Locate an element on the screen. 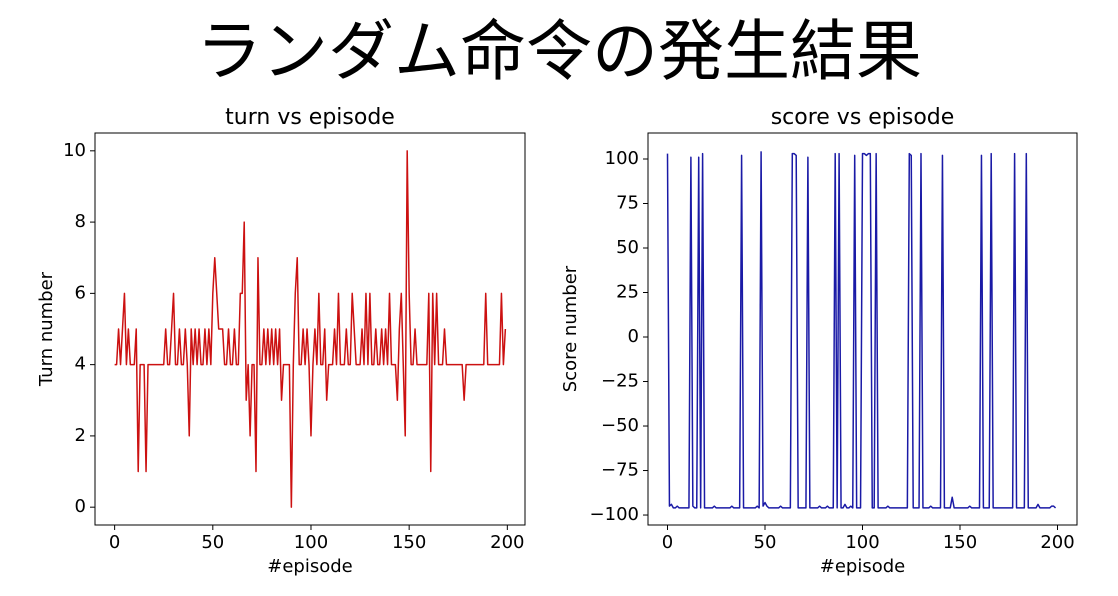 Image resolution: width=1118 pixels, height=596 pixels. y-tick-label: 2 is located at coordinates (80, 435).